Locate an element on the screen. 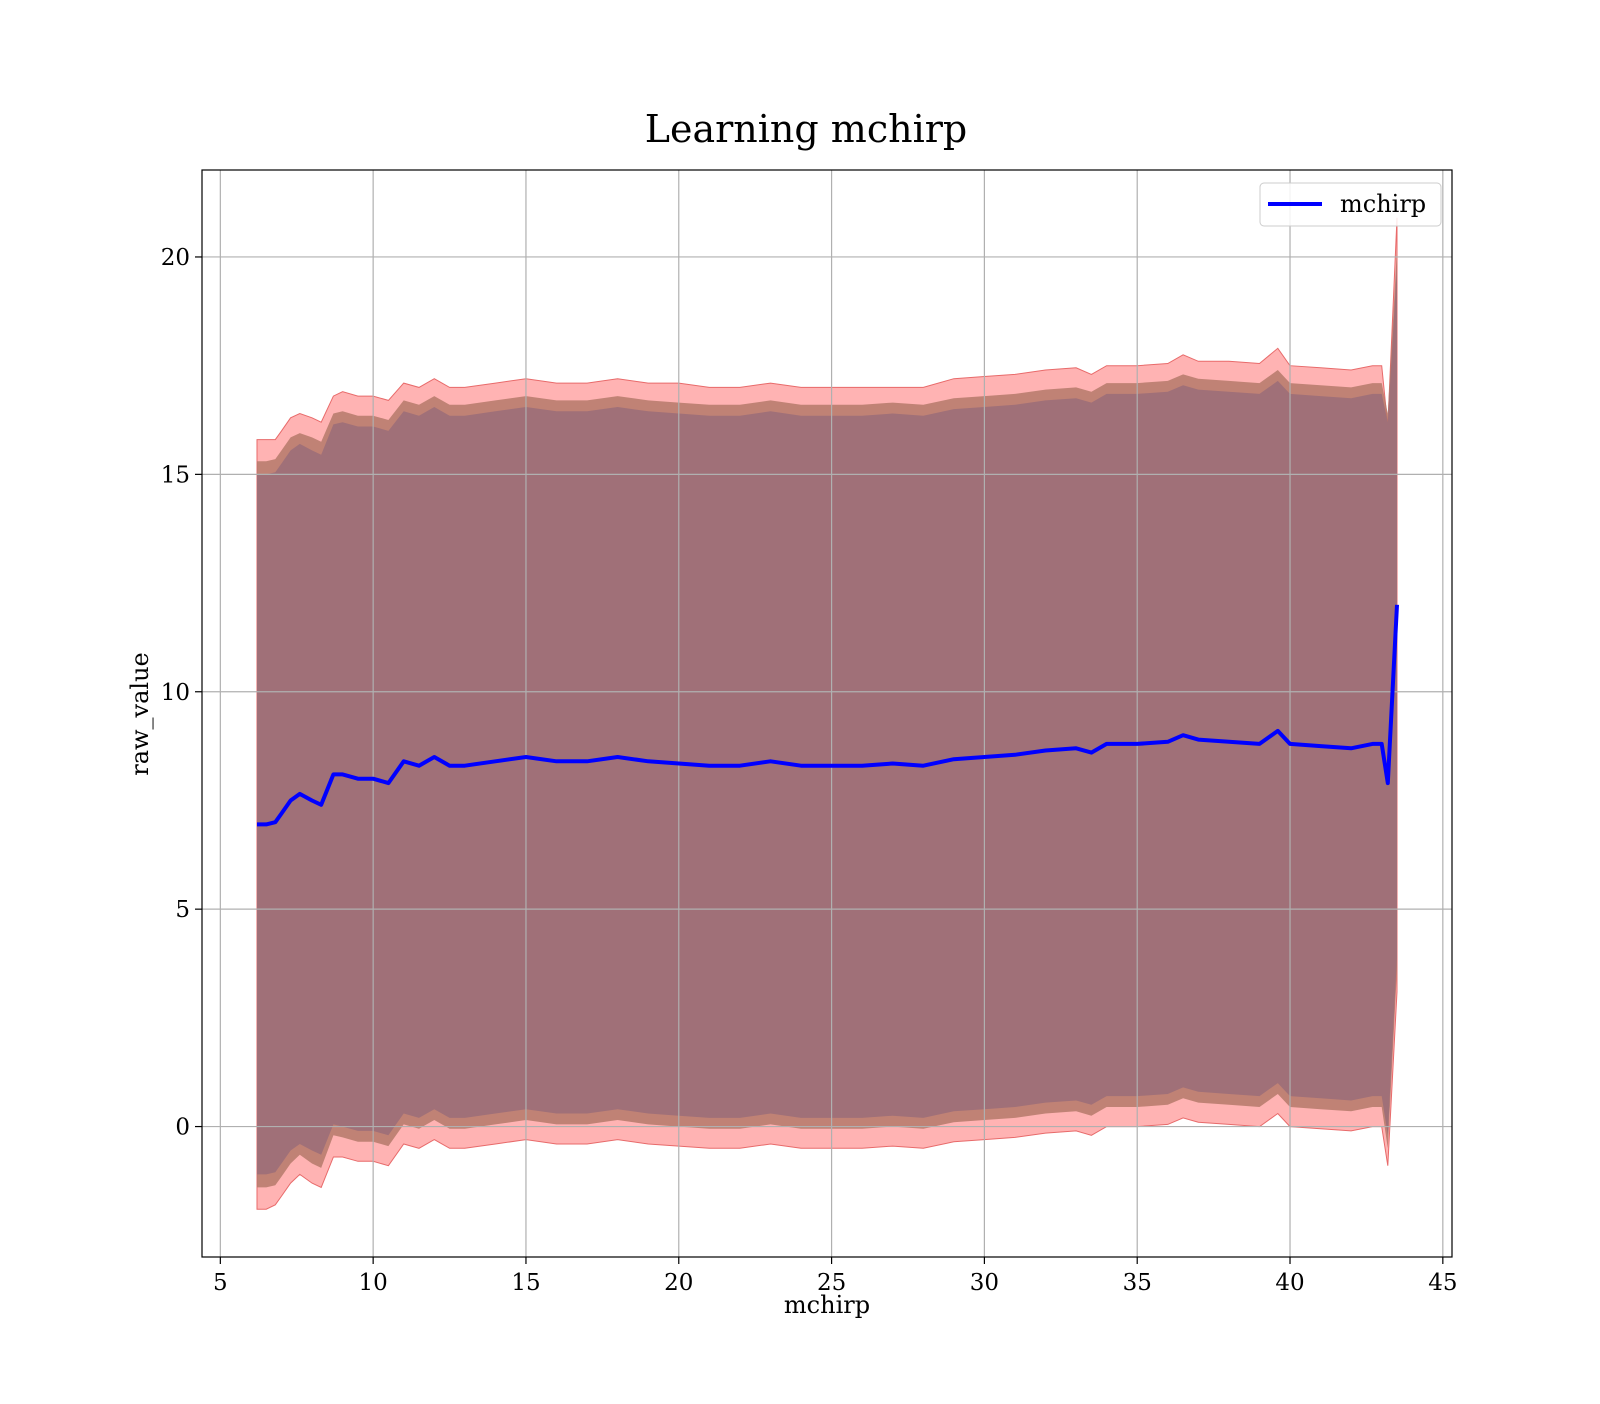 This screenshot has width=1600, height=1404. y-tick-label: 10 is located at coordinates (175, 693).